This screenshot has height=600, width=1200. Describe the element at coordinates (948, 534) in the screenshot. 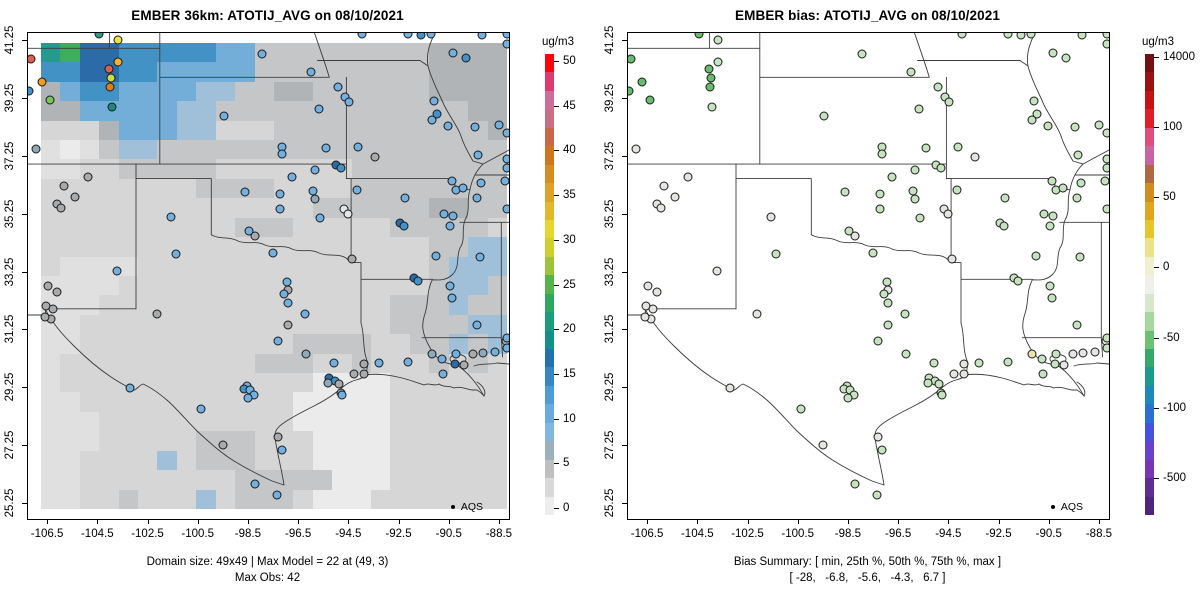

I see `x-tick-label: -94.5` at that location.